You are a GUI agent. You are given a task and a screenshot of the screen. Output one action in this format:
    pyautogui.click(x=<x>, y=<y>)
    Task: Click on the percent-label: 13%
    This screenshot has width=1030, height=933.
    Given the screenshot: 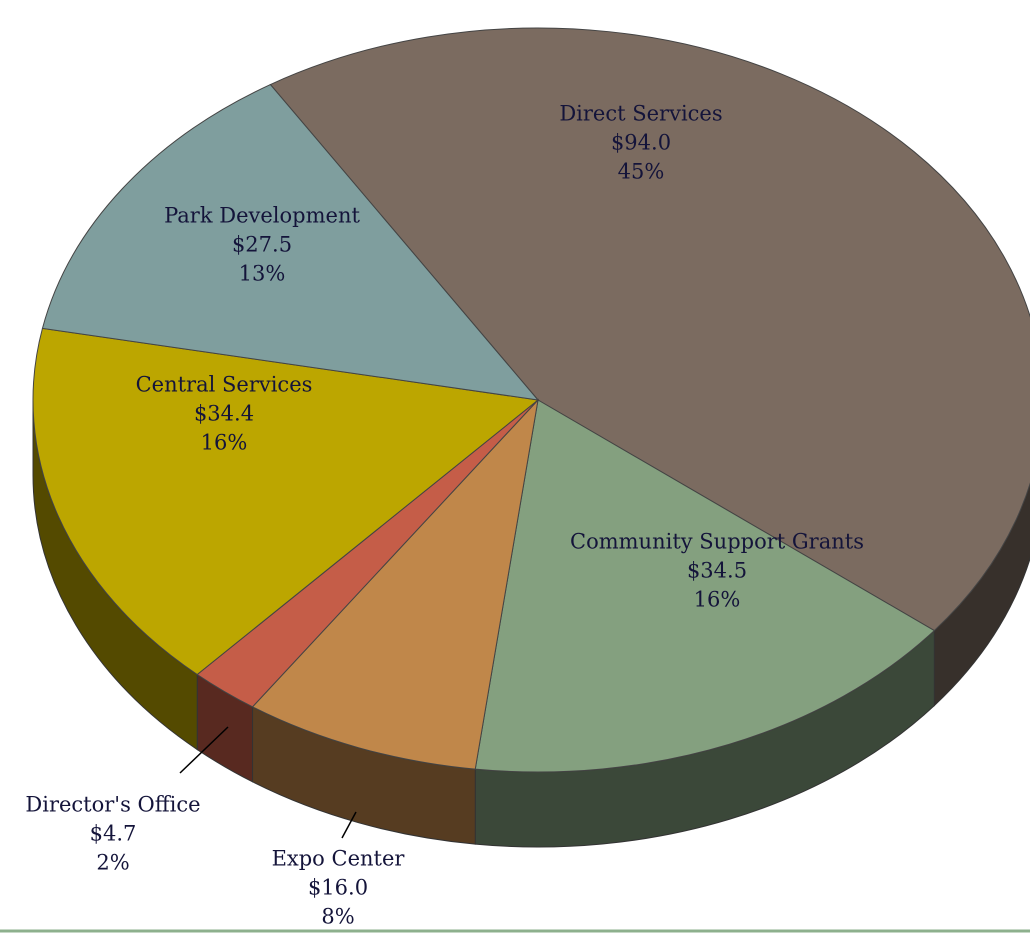 What is the action you would take?
    pyautogui.click(x=262, y=274)
    